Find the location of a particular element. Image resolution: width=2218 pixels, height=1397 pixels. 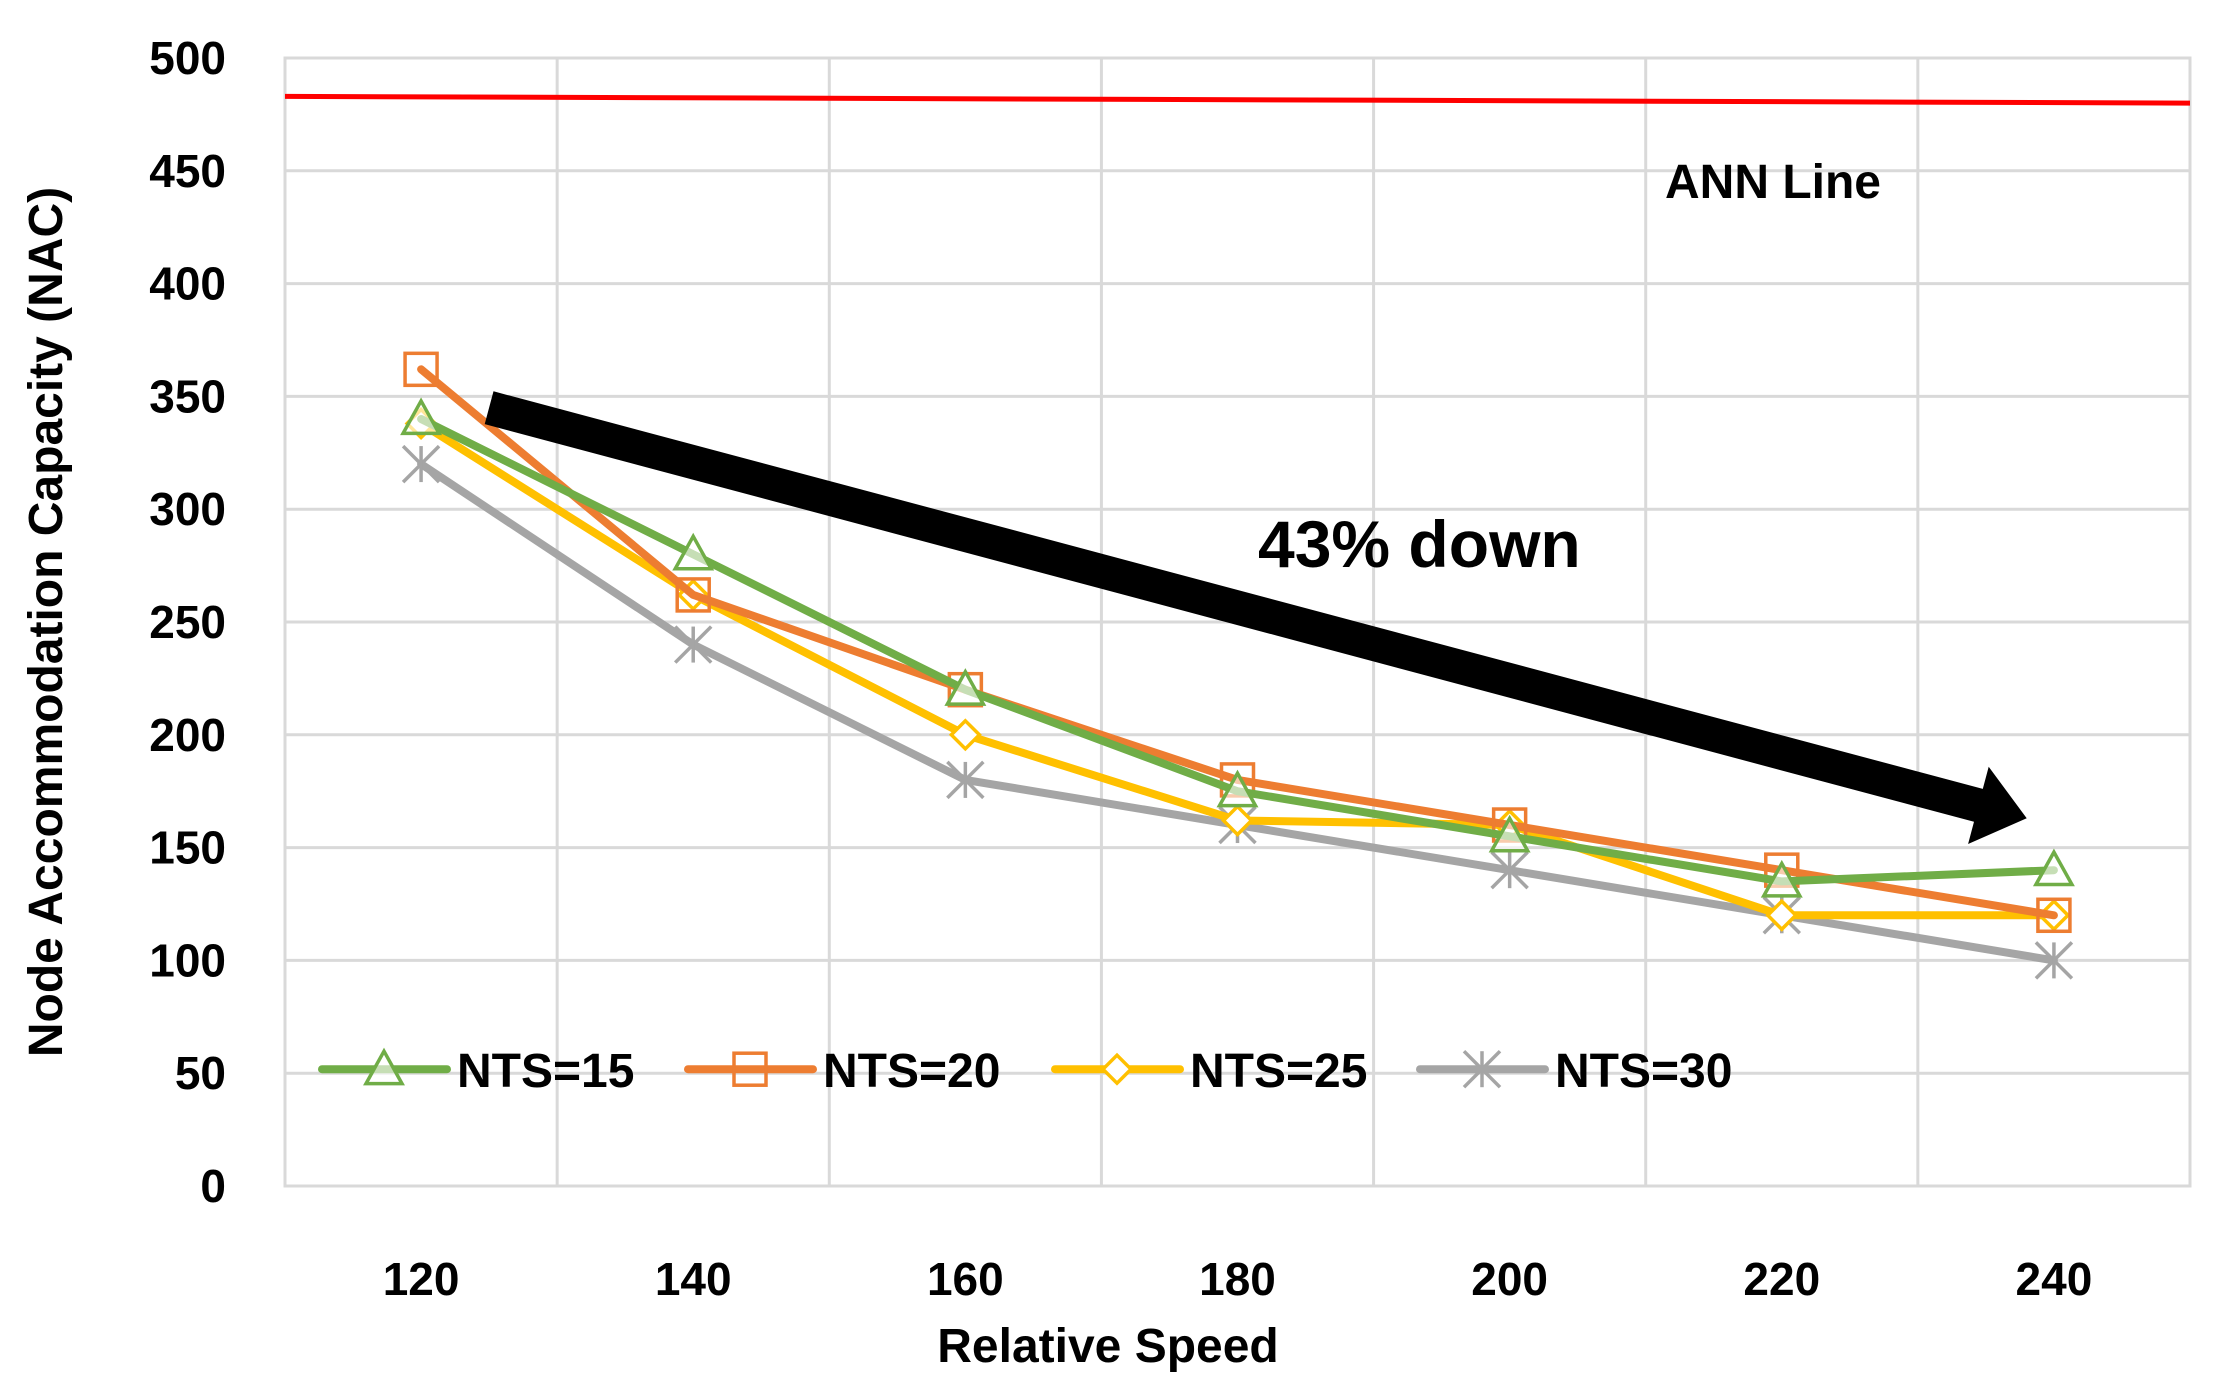

y-tick-label-500: 500 is located at coordinates (187, 58).